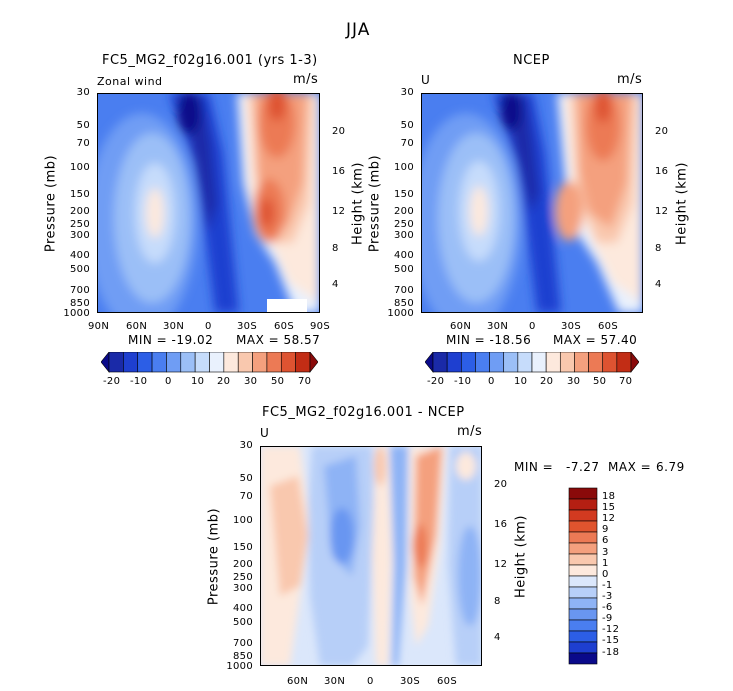  I want to click on colorbar-label: 10, so click(198, 381).